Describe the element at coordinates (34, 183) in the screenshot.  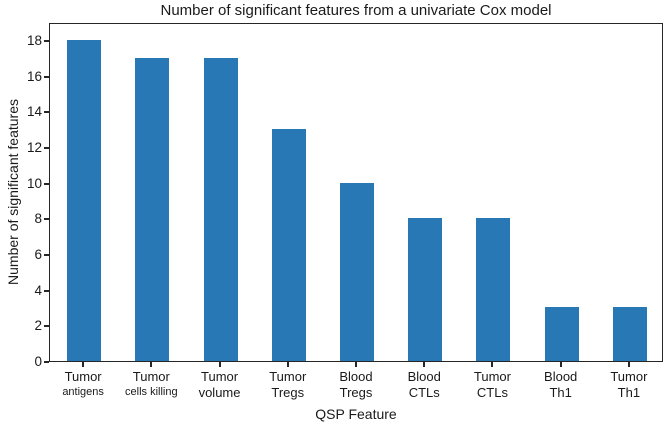
I see `y-tick-label: 10` at that location.